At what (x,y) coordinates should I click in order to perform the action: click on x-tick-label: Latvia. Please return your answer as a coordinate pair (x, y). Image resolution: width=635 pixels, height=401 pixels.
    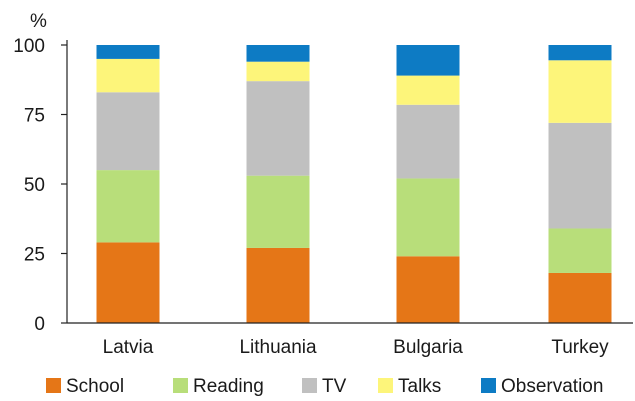
    Looking at the image, I should click on (128, 347).